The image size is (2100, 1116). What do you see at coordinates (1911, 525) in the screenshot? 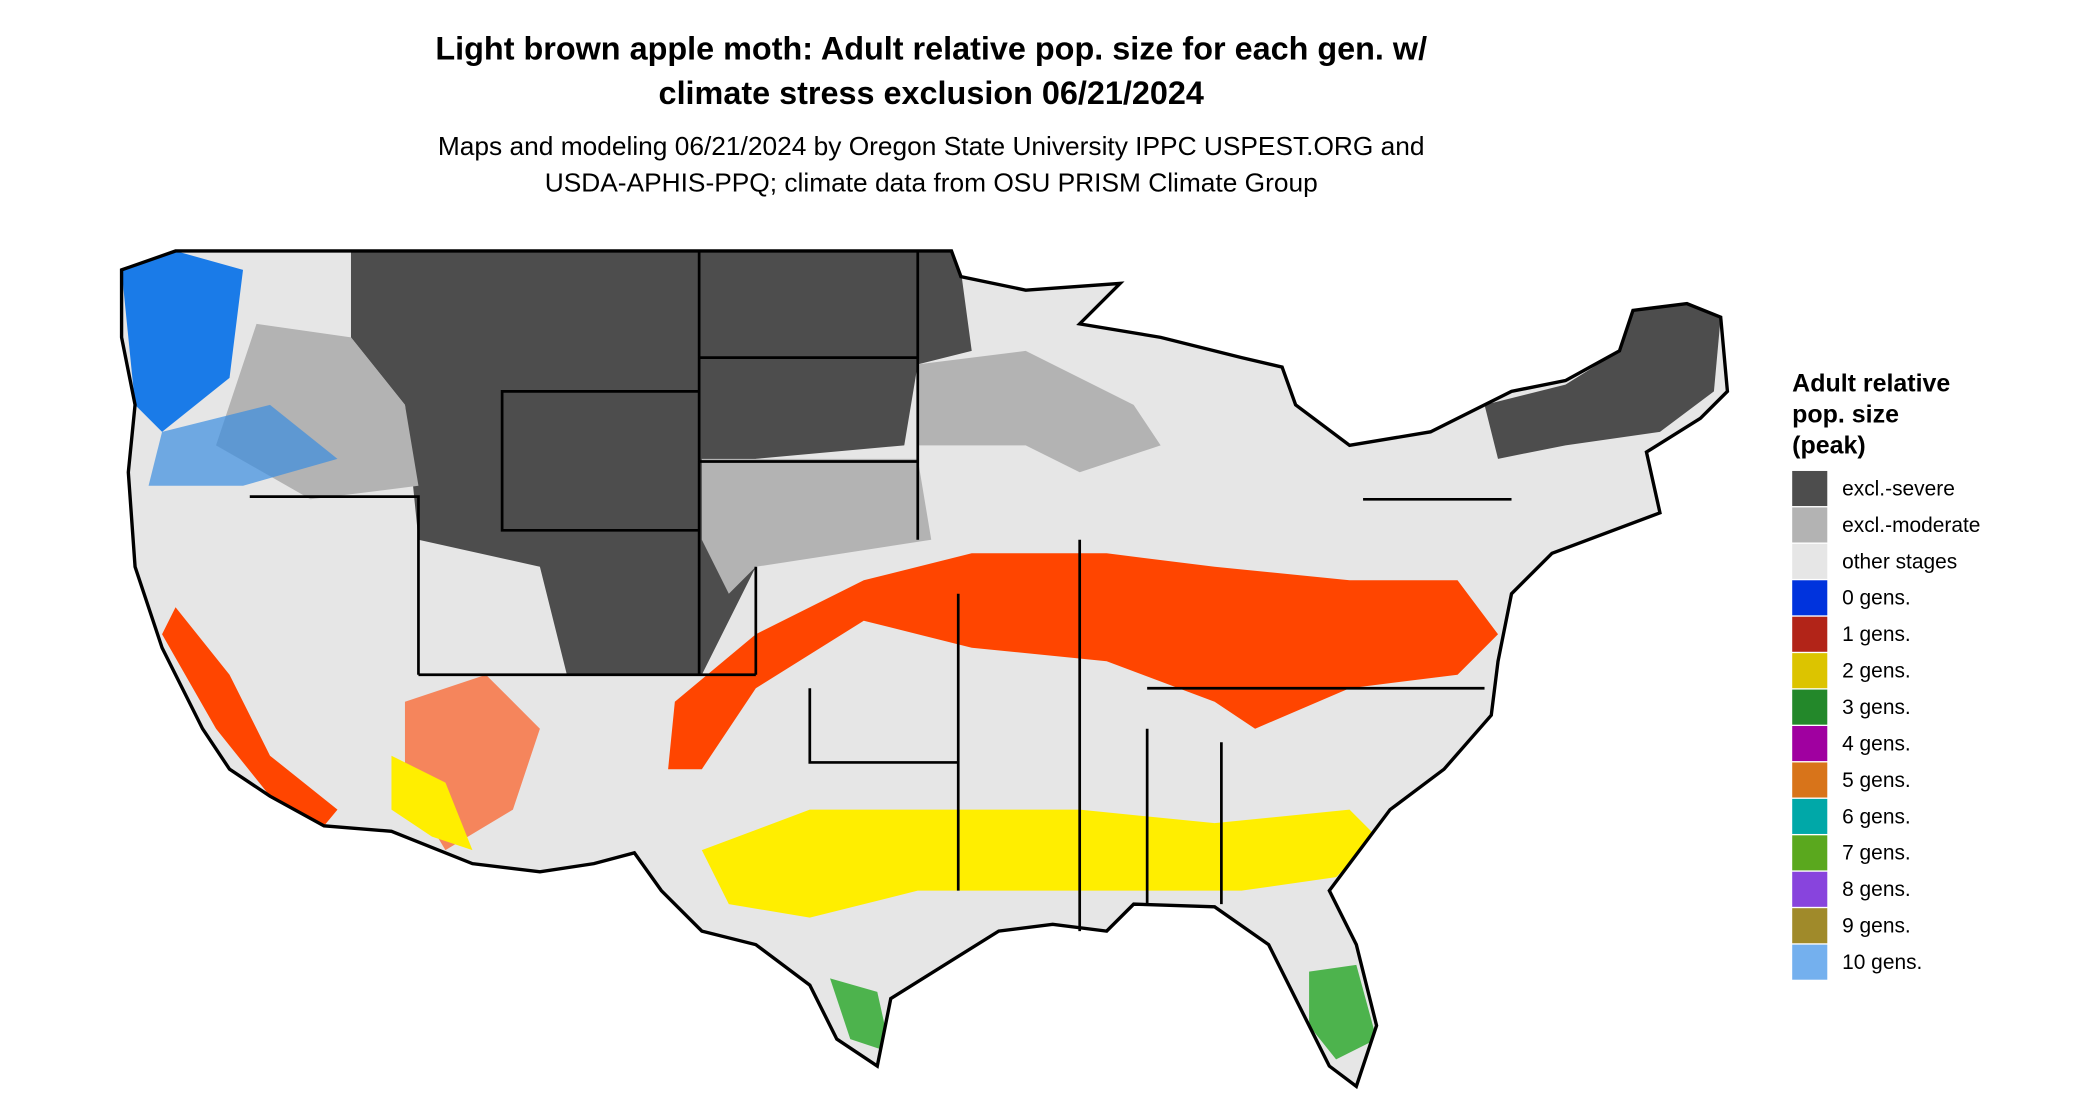
I see `legend-label: excl.-moderate` at bounding box center [1911, 525].